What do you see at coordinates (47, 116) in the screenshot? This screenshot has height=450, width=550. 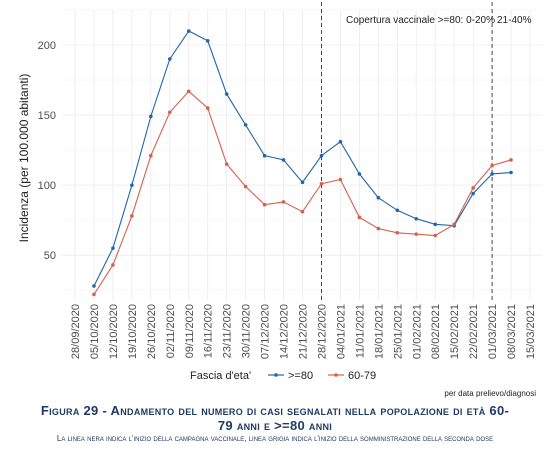 I see `y-tick-label: 150` at bounding box center [47, 116].